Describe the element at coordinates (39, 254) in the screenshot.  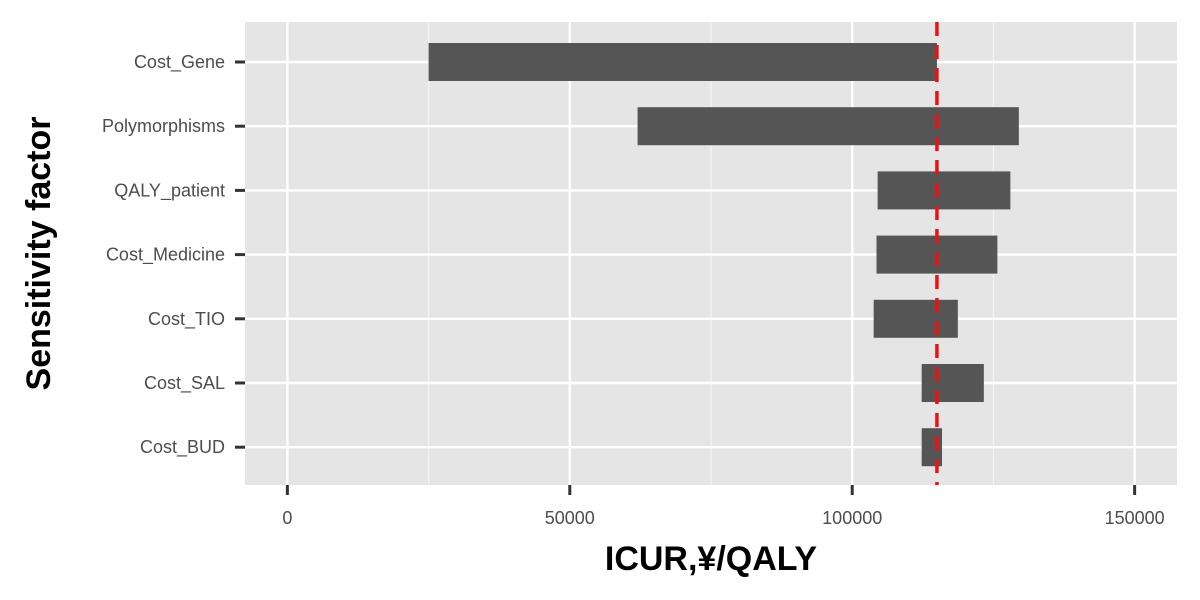
I see `y-axis-title: Sensitivity factor` at that location.